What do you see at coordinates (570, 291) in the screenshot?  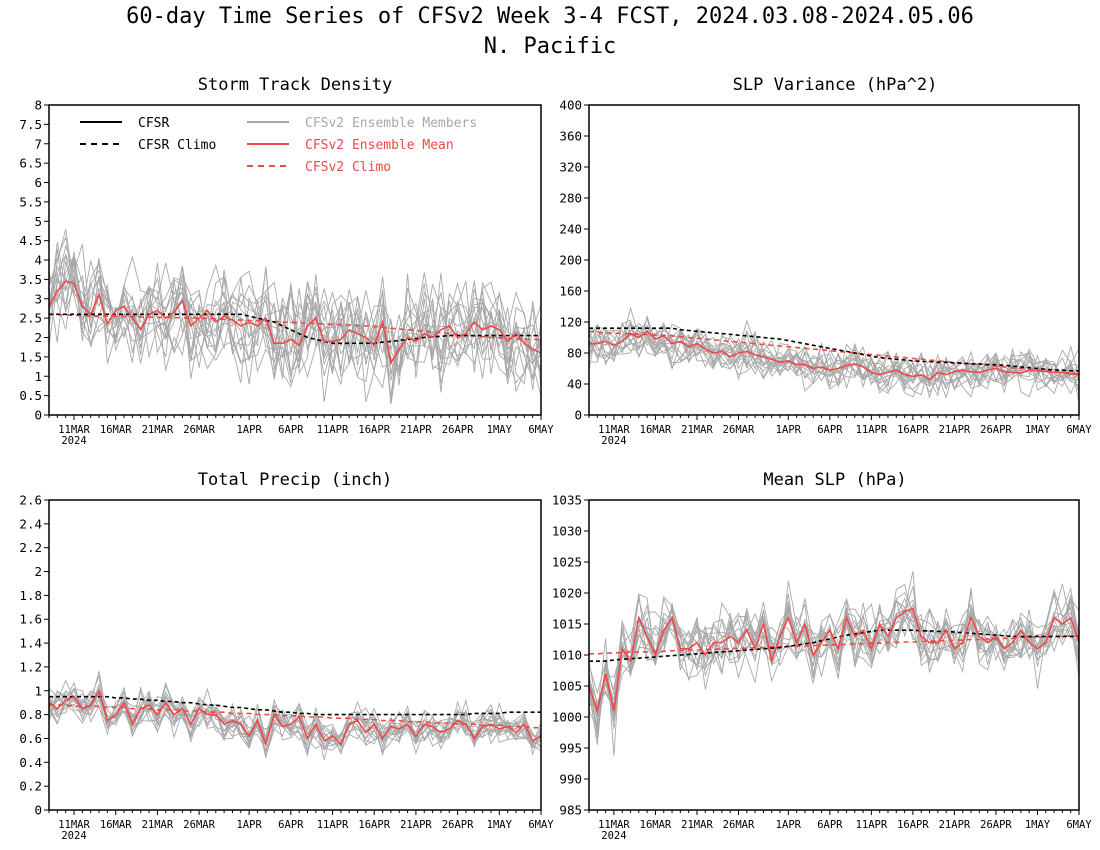 I see `y-tick-label: 160` at bounding box center [570, 291].